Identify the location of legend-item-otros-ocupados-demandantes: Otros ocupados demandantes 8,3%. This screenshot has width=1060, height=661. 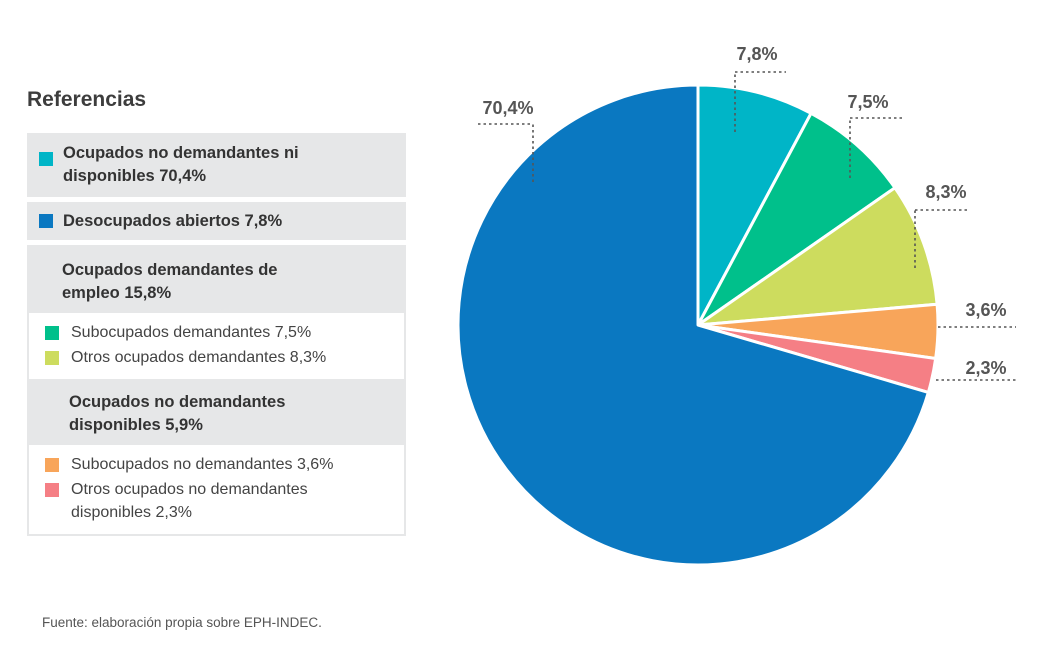
(218, 357).